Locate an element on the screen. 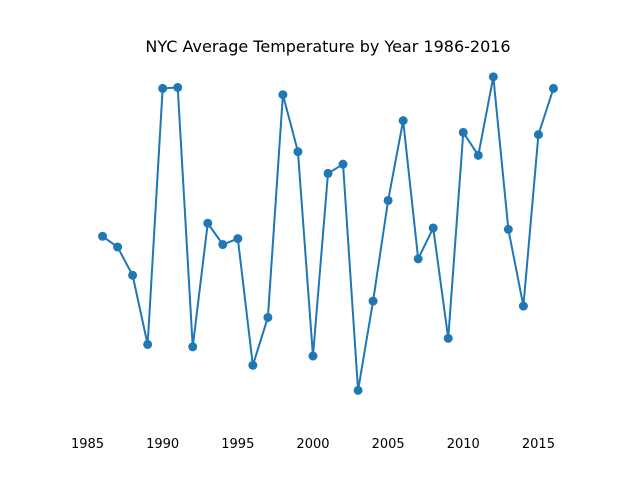 The height and width of the screenshot is (480, 640). data-point-2016 is located at coordinates (553, 88).